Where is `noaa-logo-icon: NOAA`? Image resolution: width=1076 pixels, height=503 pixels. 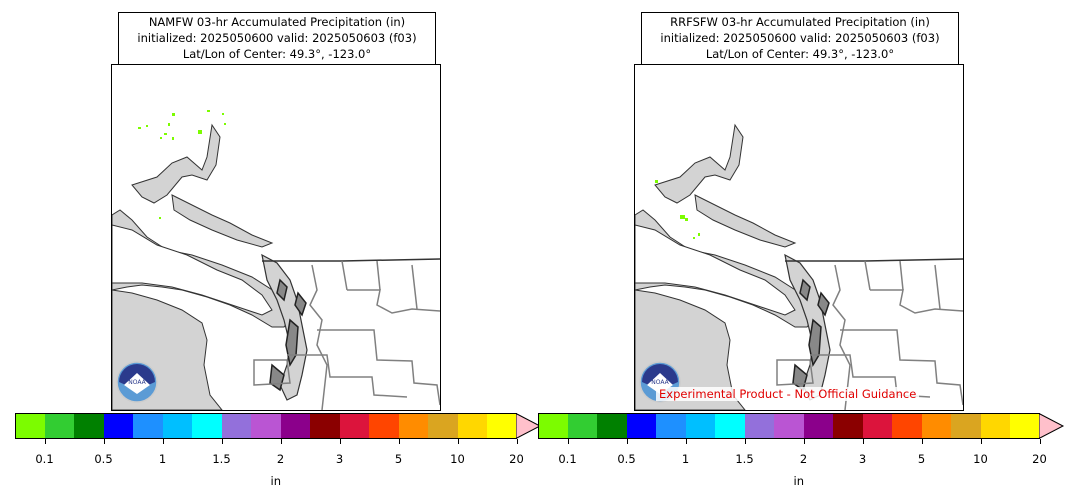 noaa-logo-icon: NOAA is located at coordinates (137, 382).